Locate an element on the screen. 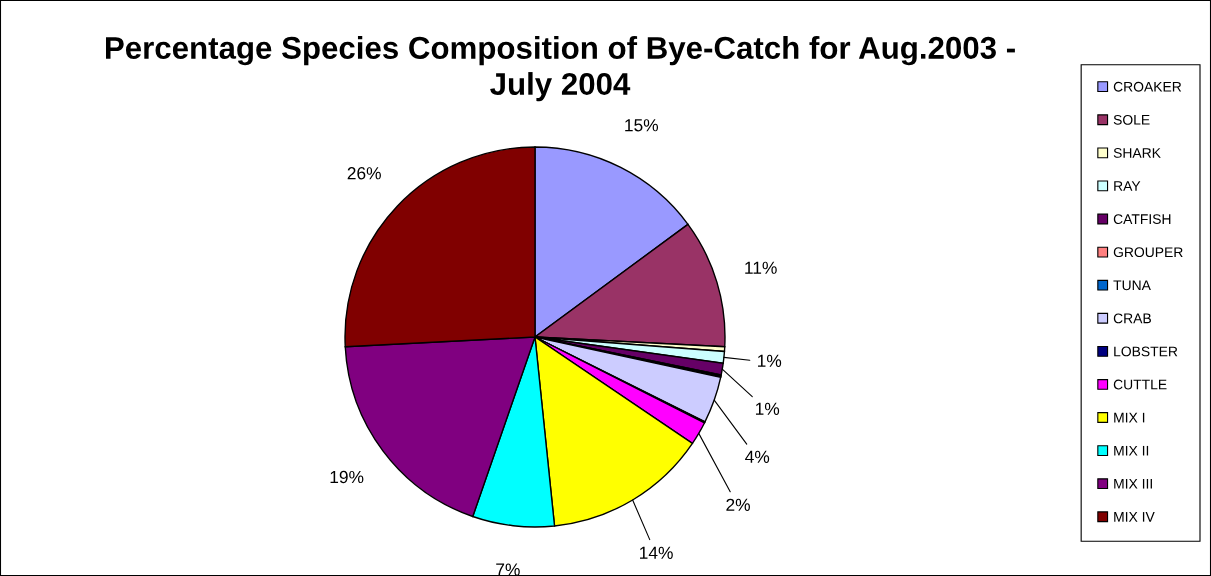  data-label: 15% is located at coordinates (642, 125).